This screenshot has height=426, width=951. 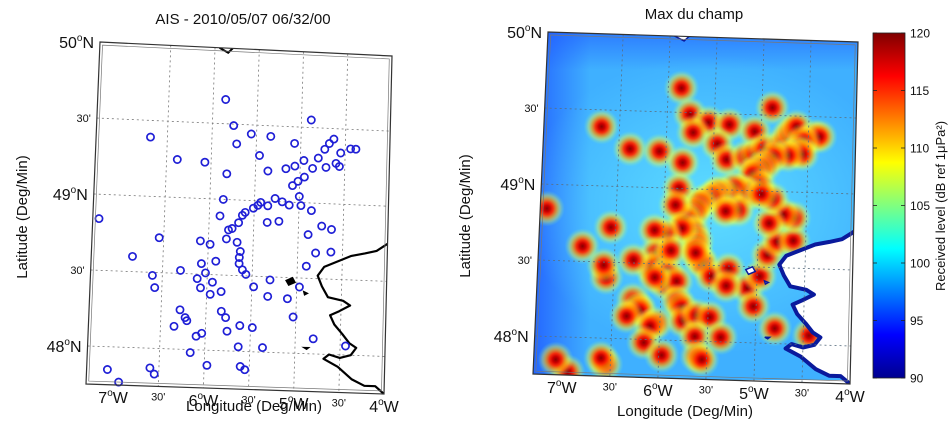 I want to click on heatmap-y-axis-label: Latitude (Deg/Min), so click(x=465, y=215).